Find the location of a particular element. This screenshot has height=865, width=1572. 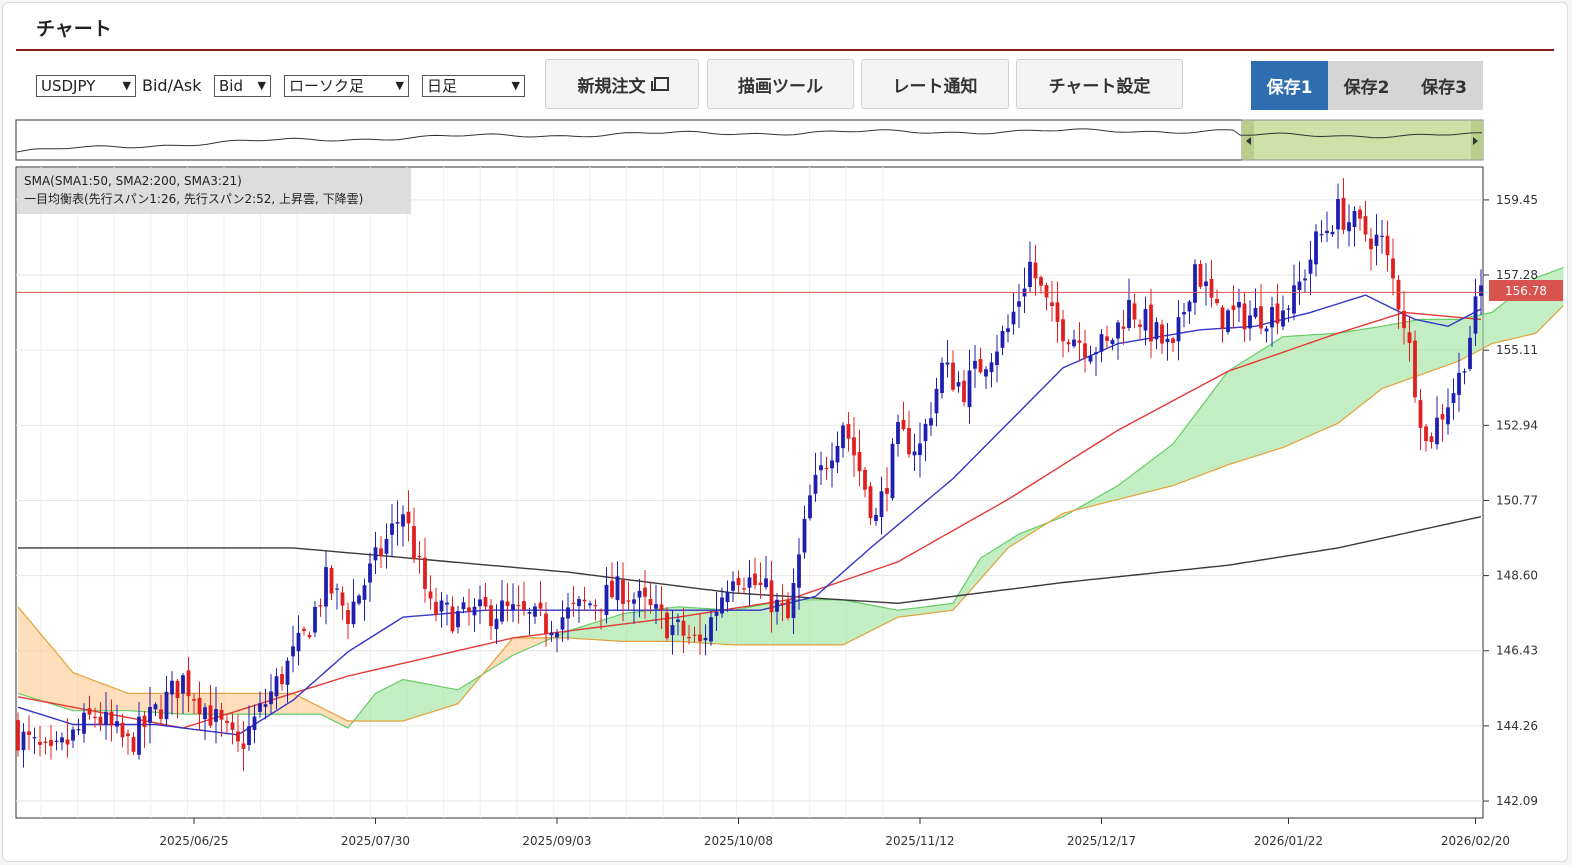

symbol-select: USDJPY ▼ is located at coordinates (86, 86).